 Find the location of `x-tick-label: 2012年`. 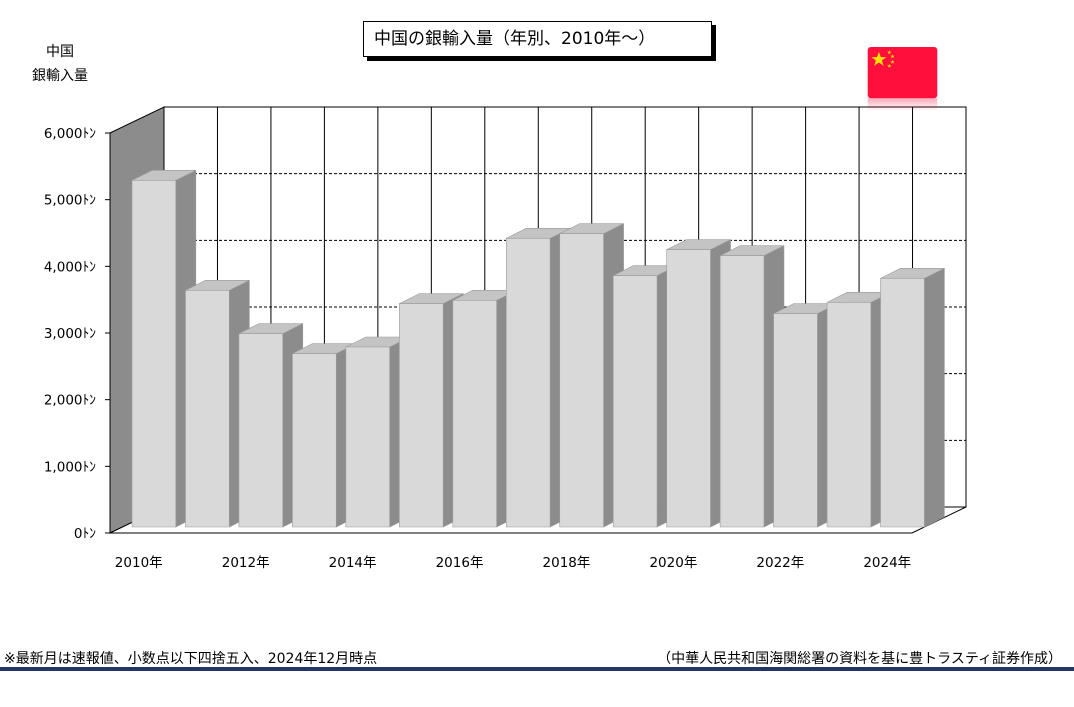

x-tick-label: 2012年 is located at coordinates (246, 563).